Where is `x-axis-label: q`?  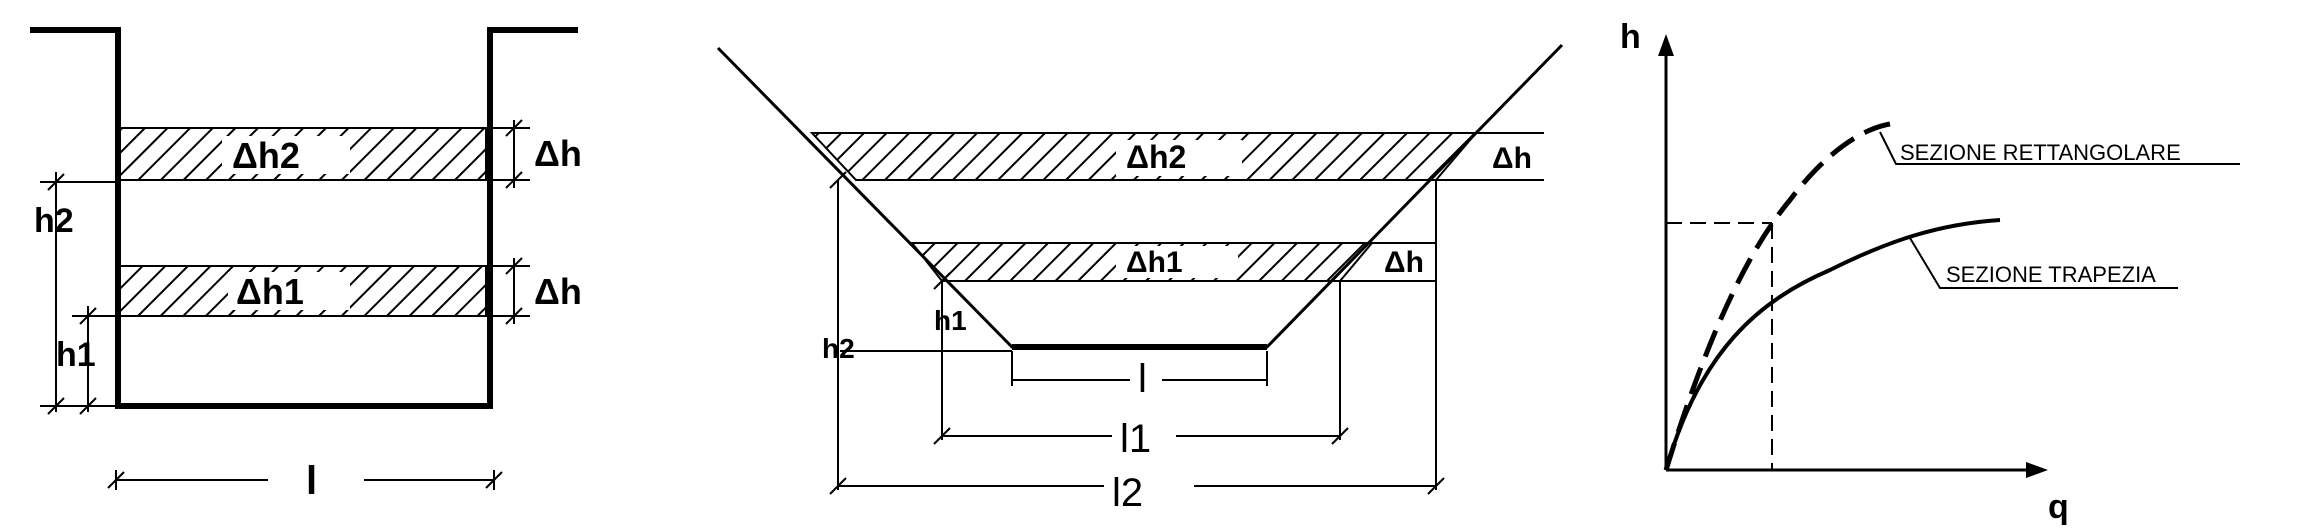 x-axis-label: q is located at coordinates (2058, 507).